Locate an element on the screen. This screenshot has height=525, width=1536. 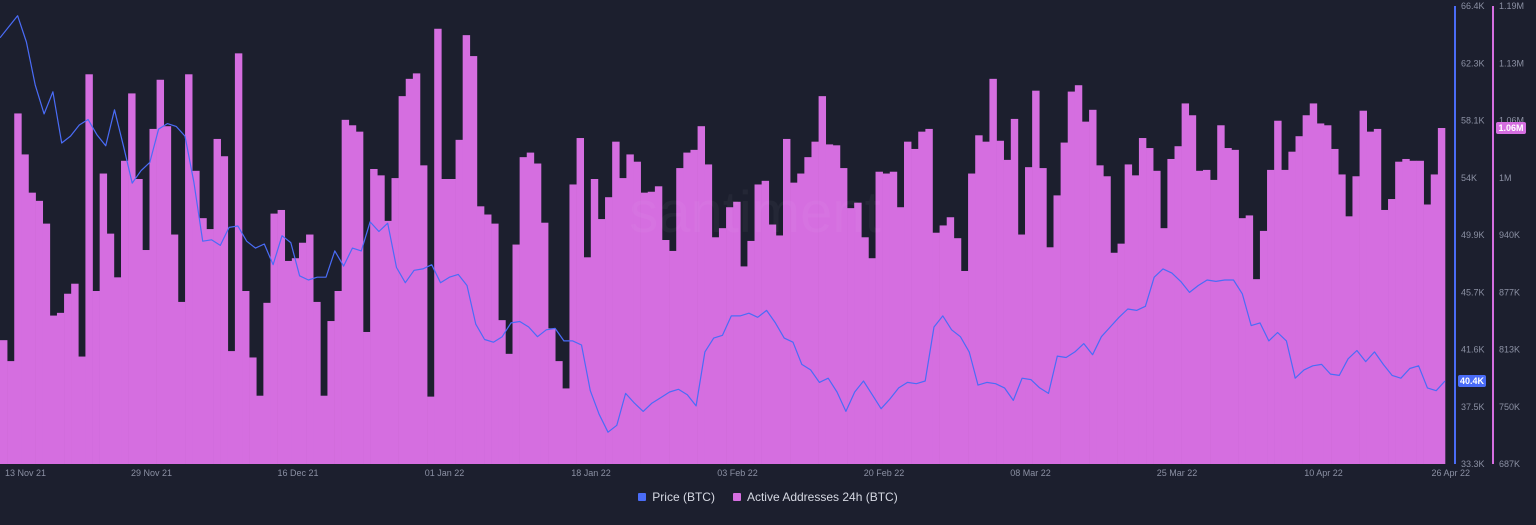
addresses-tick-label: 687K is located at coordinates (1509, 464).